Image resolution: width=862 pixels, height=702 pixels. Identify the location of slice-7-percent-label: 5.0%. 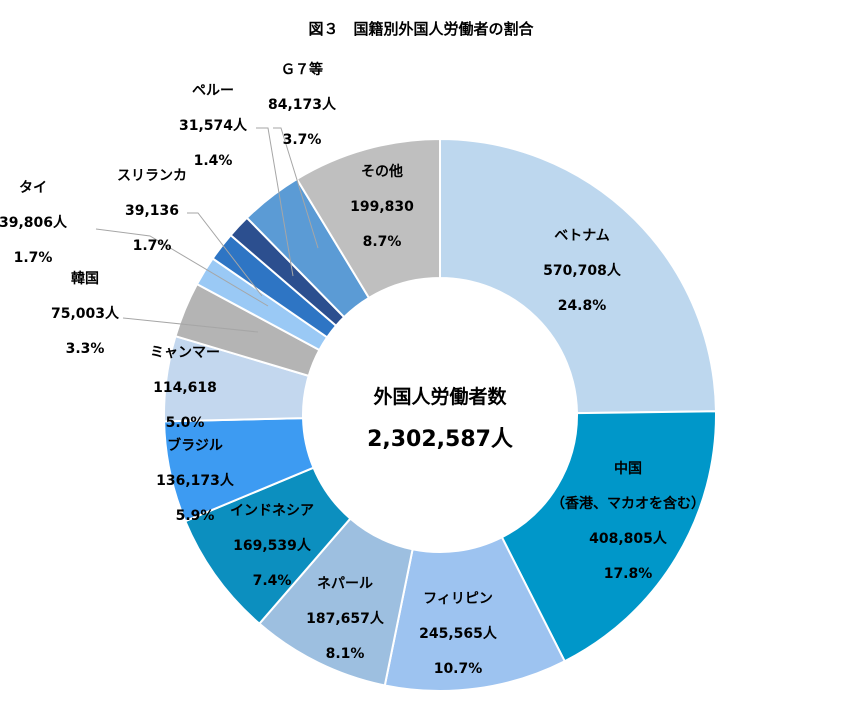
(185, 423).